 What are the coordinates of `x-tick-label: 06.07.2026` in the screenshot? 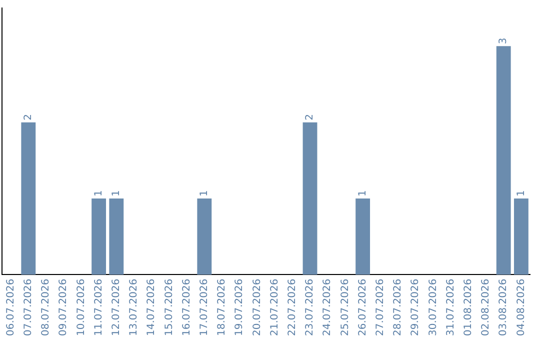 It's located at (10, 307).